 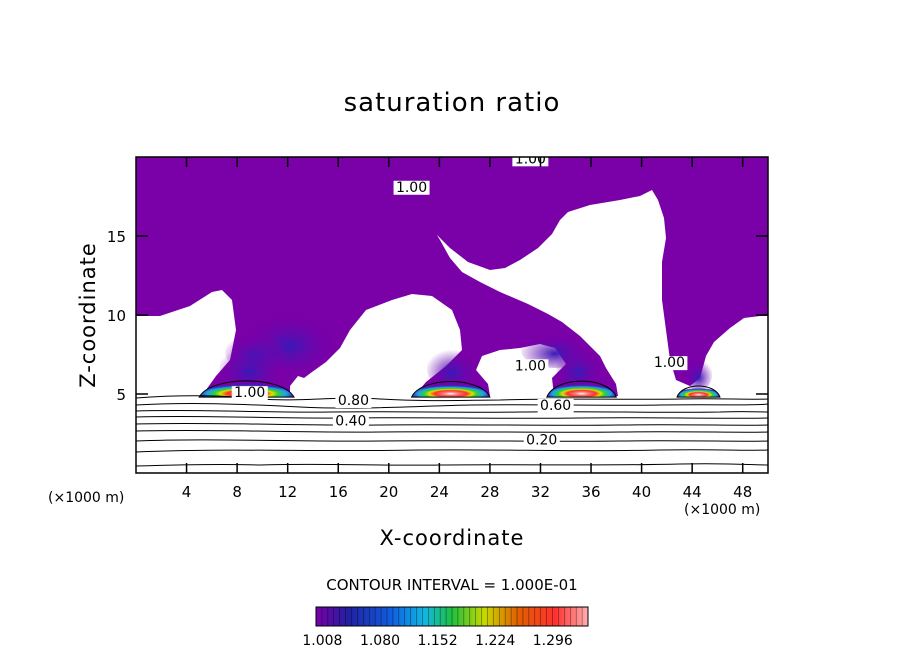 What do you see at coordinates (452, 538) in the screenshot?
I see `x-axis-label: X-coordinate` at bounding box center [452, 538].